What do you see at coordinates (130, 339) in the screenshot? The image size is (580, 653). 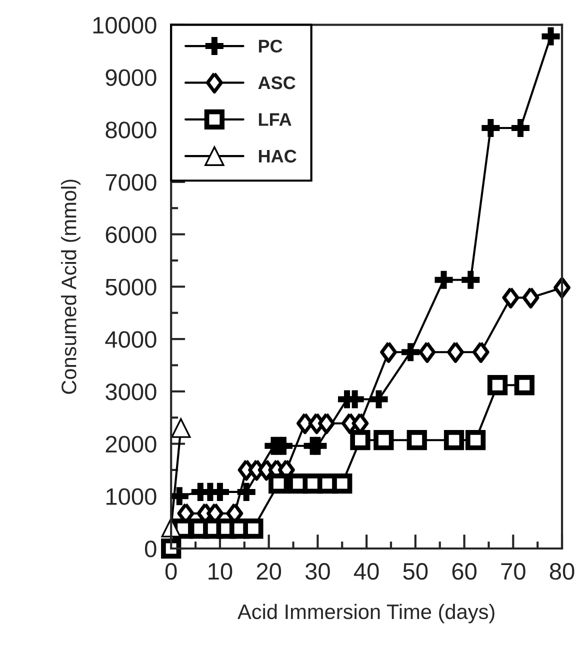 I see `y-tick-label: 4000` at bounding box center [130, 339].